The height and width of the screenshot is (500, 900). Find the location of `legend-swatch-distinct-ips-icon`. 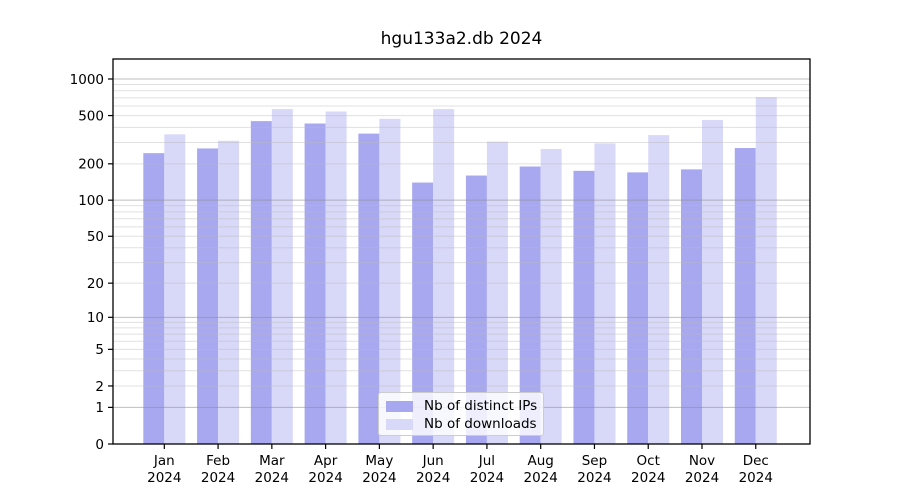

legend-swatch-distinct-ips-icon is located at coordinates (399, 406).